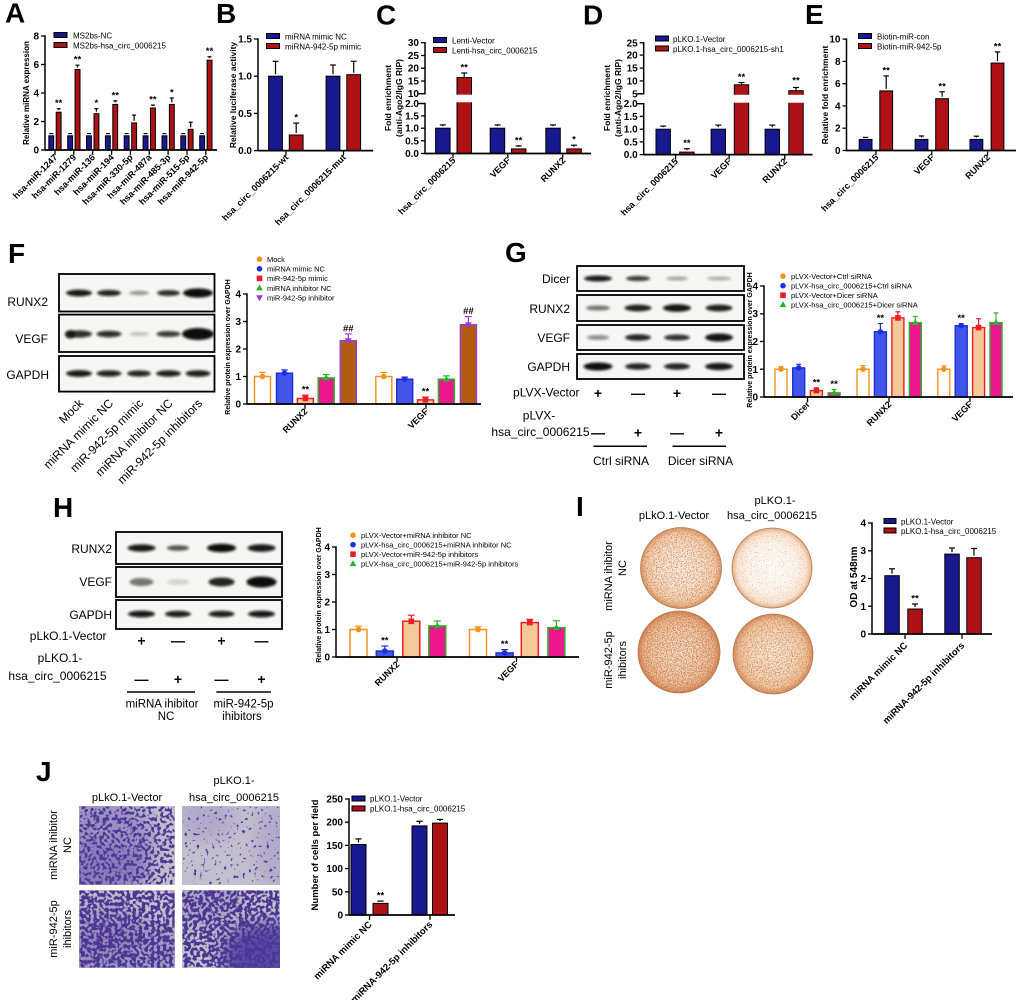 The image size is (1020, 1000). I want to click on svg-text: pLVX-Vector, so click(546, 393).